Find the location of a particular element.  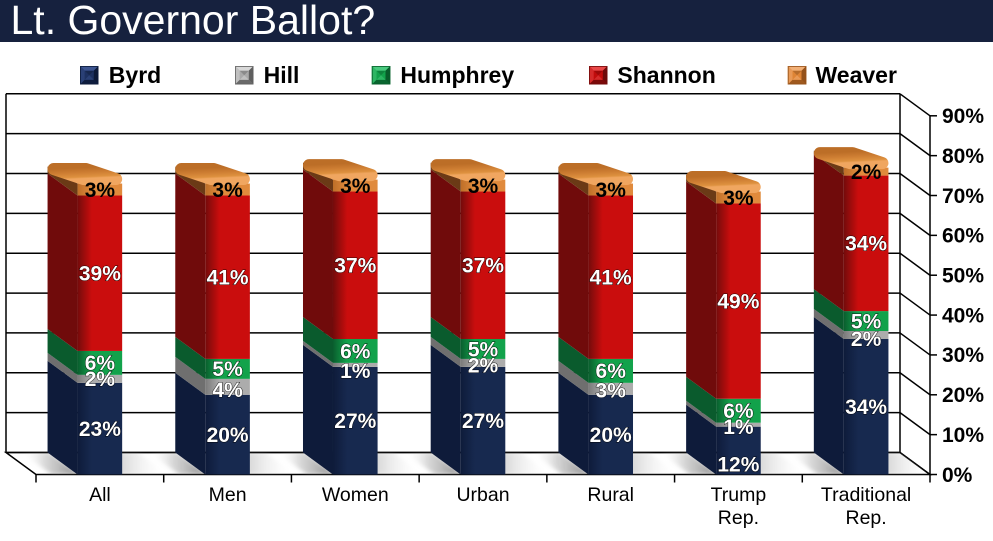

svg-text: Humphrey is located at coordinates (457, 75).